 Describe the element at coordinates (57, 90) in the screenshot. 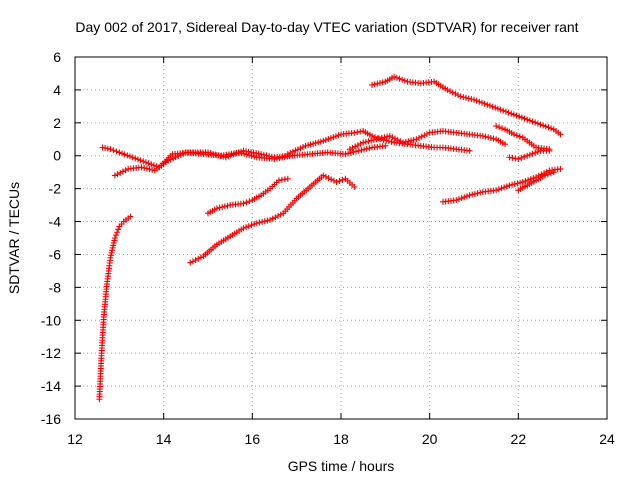

I see `y-tick-label: 4` at that location.